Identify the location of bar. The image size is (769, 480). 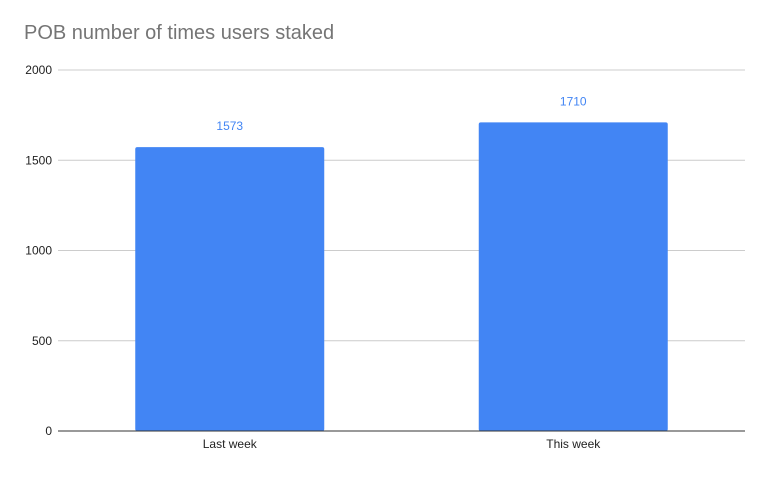
(230, 289).